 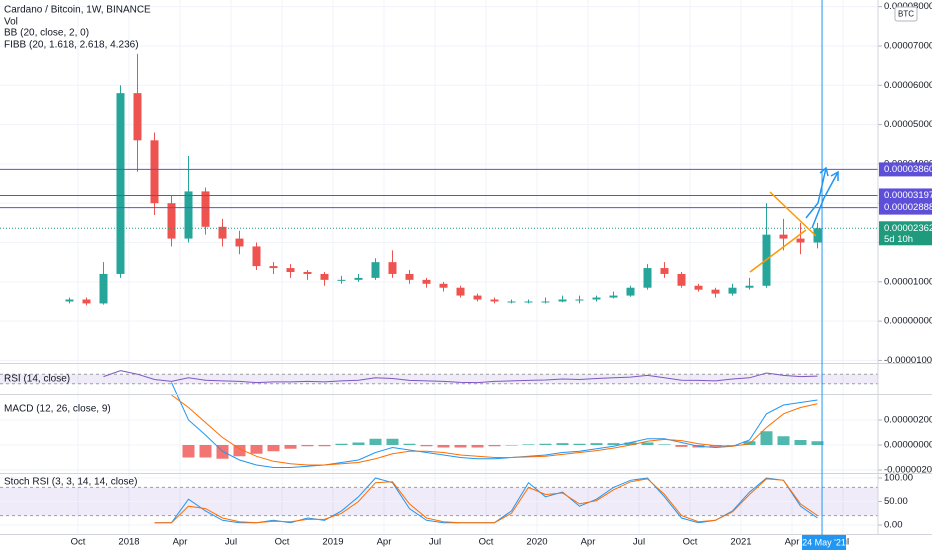 I want to click on last-price-label: 0.00002362, so click(x=908, y=228).